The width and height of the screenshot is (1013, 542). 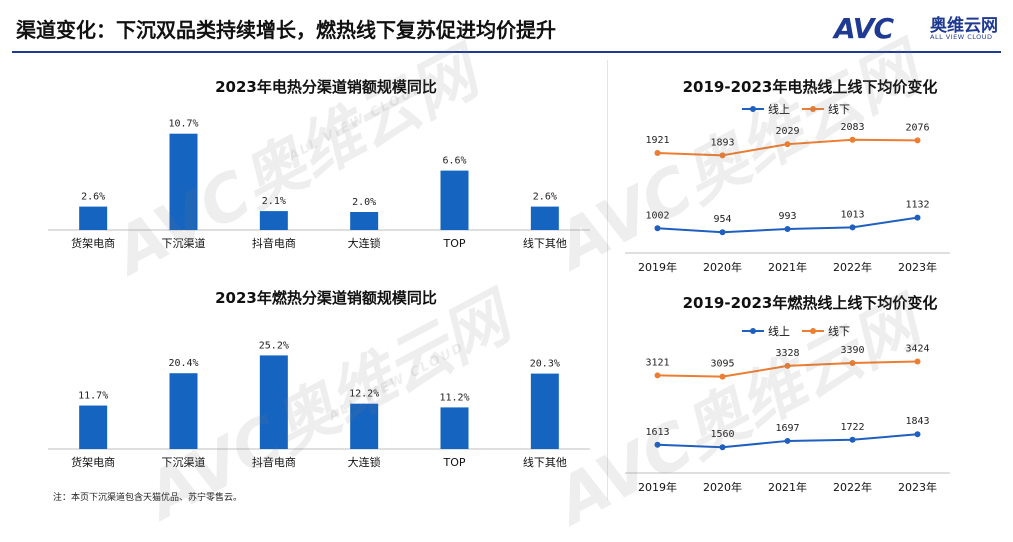 What do you see at coordinates (787, 353) in the screenshot?
I see `data-label: 3328` at bounding box center [787, 353].